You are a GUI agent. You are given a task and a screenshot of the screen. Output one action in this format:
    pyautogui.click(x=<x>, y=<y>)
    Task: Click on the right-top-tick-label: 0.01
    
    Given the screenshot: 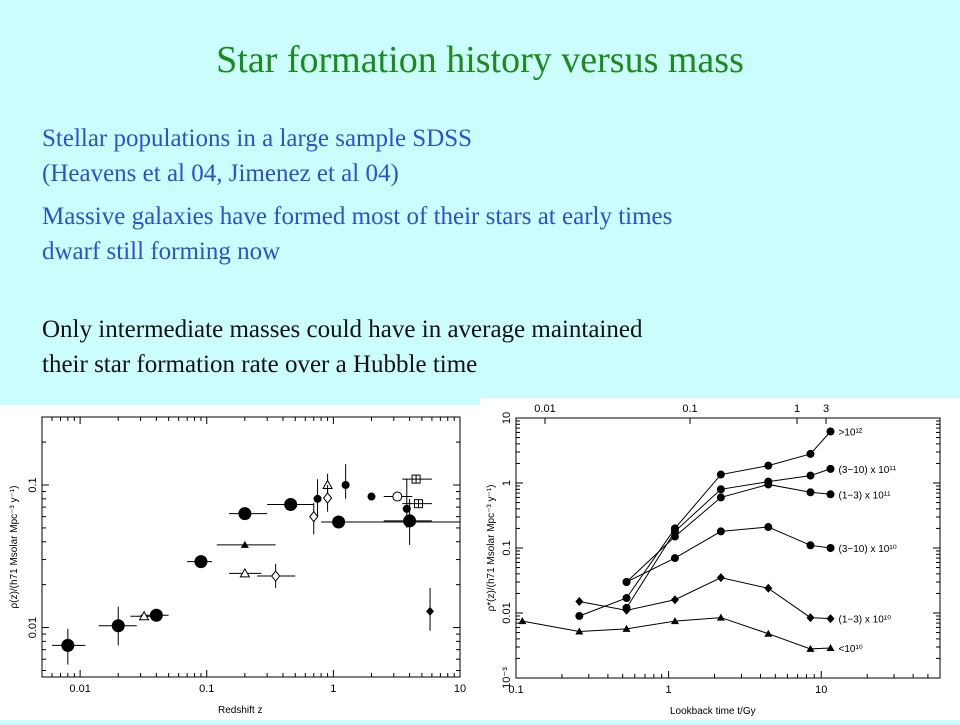 What is the action you would take?
    pyautogui.click(x=544, y=409)
    